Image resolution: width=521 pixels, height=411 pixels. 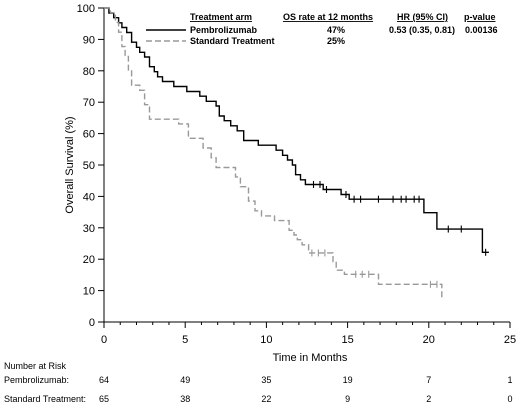 What do you see at coordinates (104, 380) in the screenshot?
I see `risk-value-pembrolizumab: 64` at bounding box center [104, 380].